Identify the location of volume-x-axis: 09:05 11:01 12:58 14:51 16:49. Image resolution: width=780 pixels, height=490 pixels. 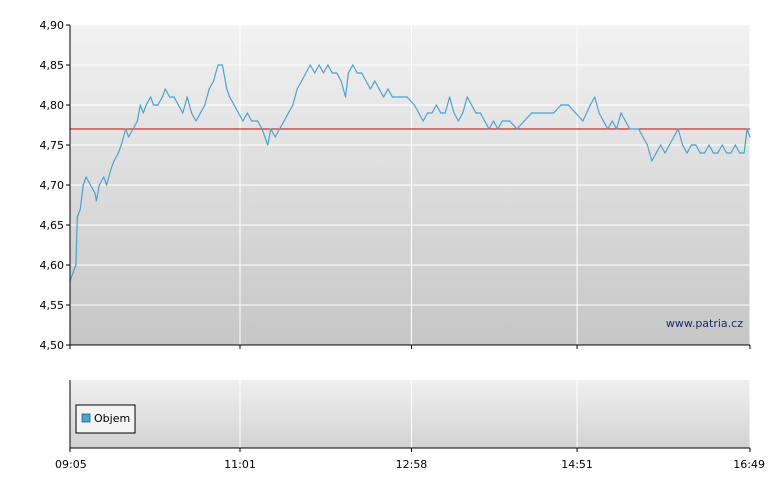
(410, 459).